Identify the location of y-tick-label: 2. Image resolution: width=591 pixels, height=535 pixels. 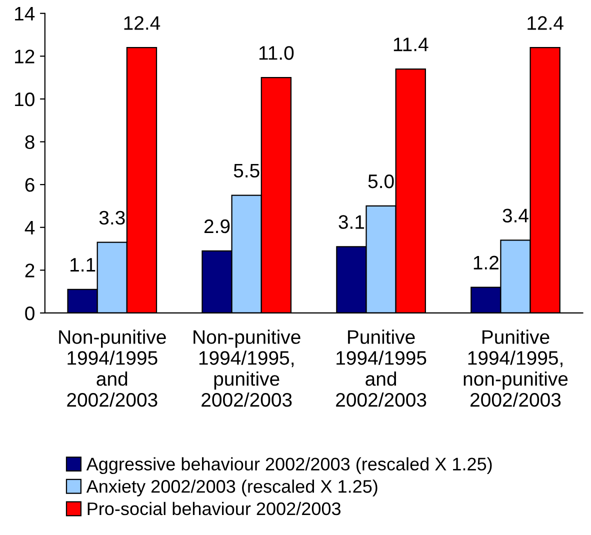
(29, 271).